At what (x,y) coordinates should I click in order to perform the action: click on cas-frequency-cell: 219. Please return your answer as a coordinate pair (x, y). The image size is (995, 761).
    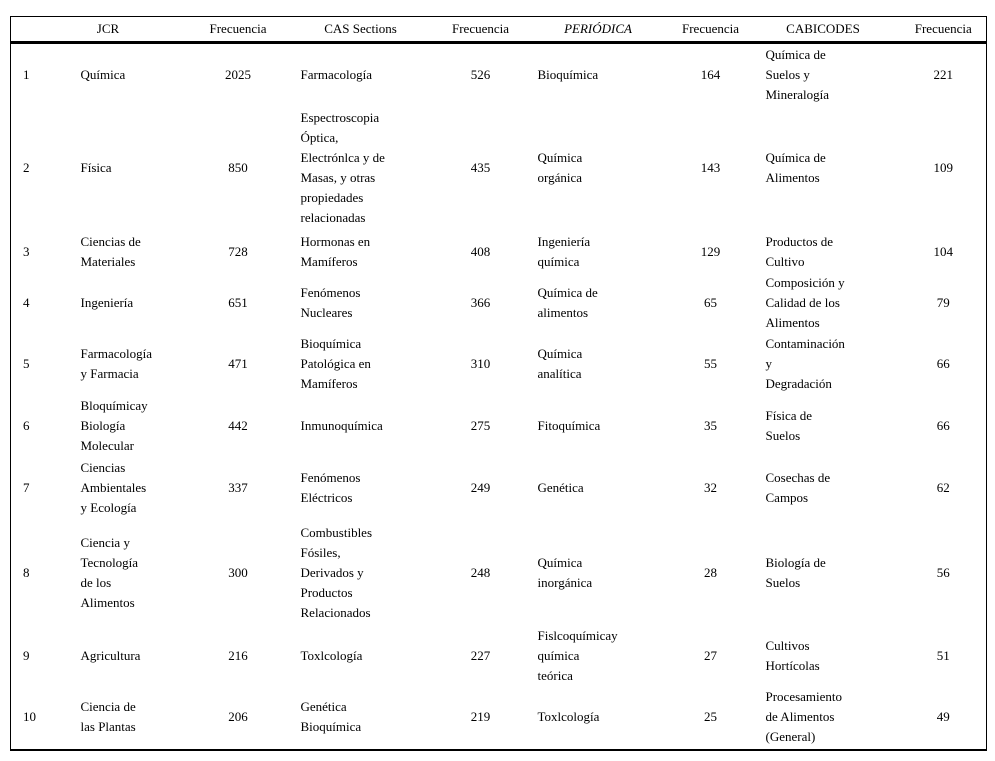
    Looking at the image, I should click on (480, 716).